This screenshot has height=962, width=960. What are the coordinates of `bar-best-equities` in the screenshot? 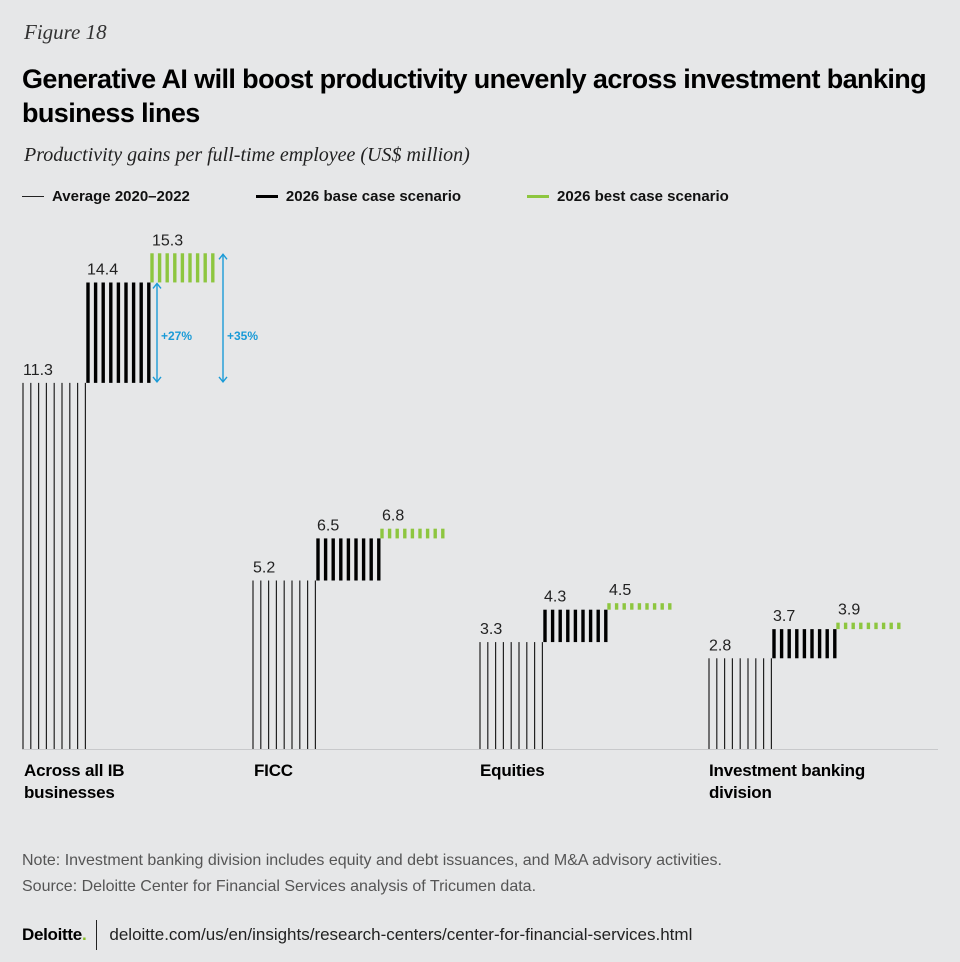 It's located at (639, 606).